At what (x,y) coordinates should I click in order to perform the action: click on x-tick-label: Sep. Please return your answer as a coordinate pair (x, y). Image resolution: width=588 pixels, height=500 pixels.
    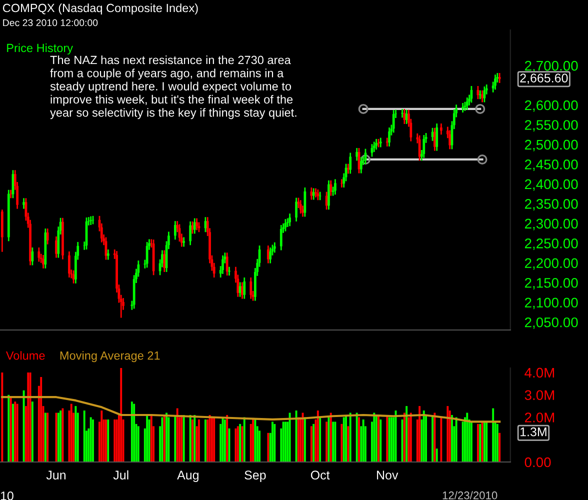
    Looking at the image, I should click on (255, 476).